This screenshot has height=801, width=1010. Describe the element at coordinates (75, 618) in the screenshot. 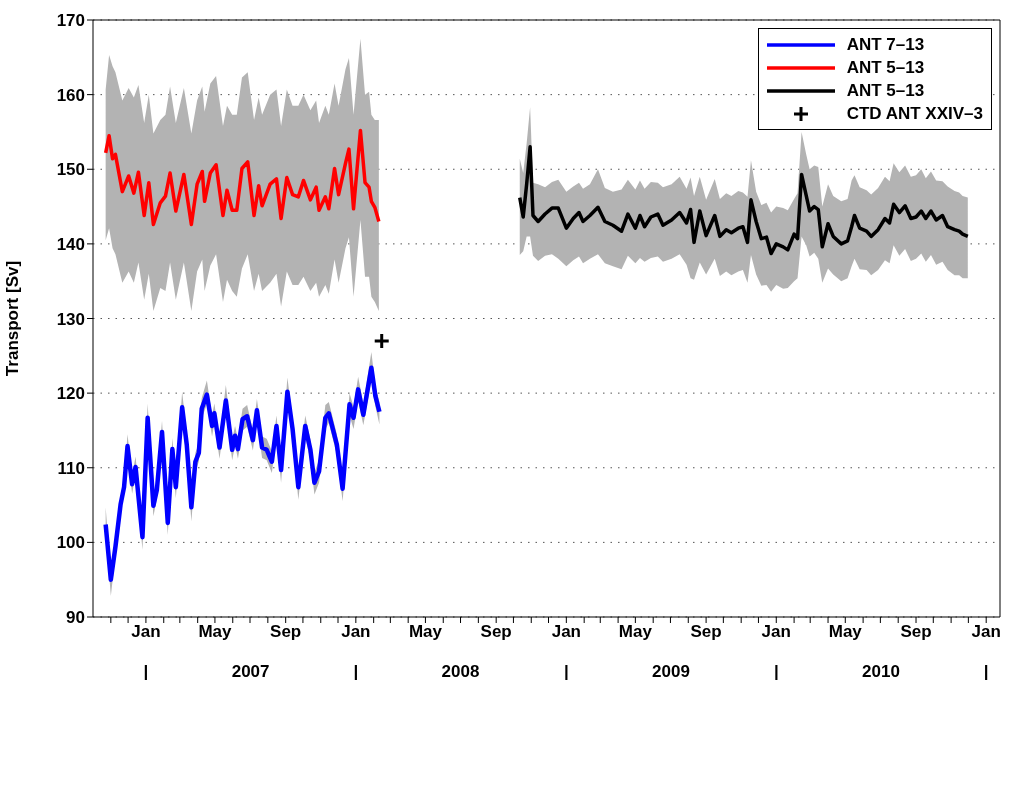

I see `y-tick-label: 90` at that location.